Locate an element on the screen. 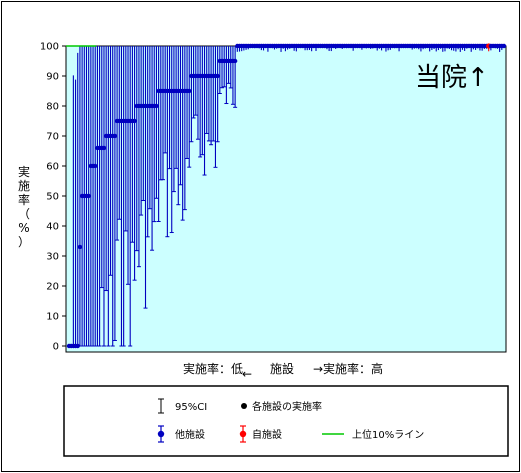 The width and height of the screenshot is (521, 473). legend is located at coordinates (286, 421).